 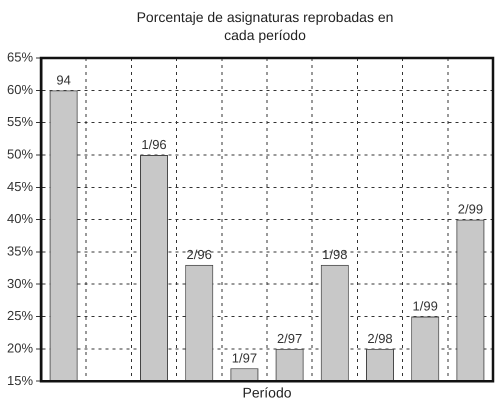 I want to click on y-tick-label: 15%, so click(x=20, y=380).